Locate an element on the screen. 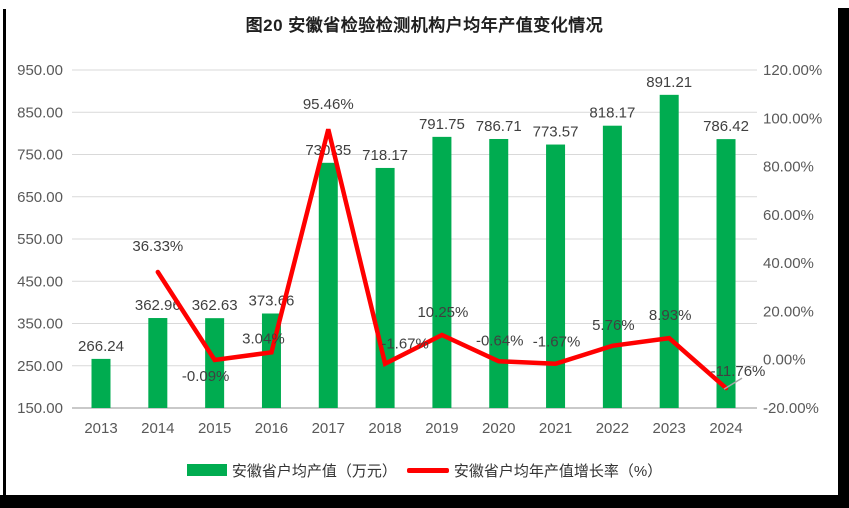 This screenshot has height=508, width=849. legend-item-line-series: 安徽省户均年产值增长率（%） is located at coordinates (534, 470).